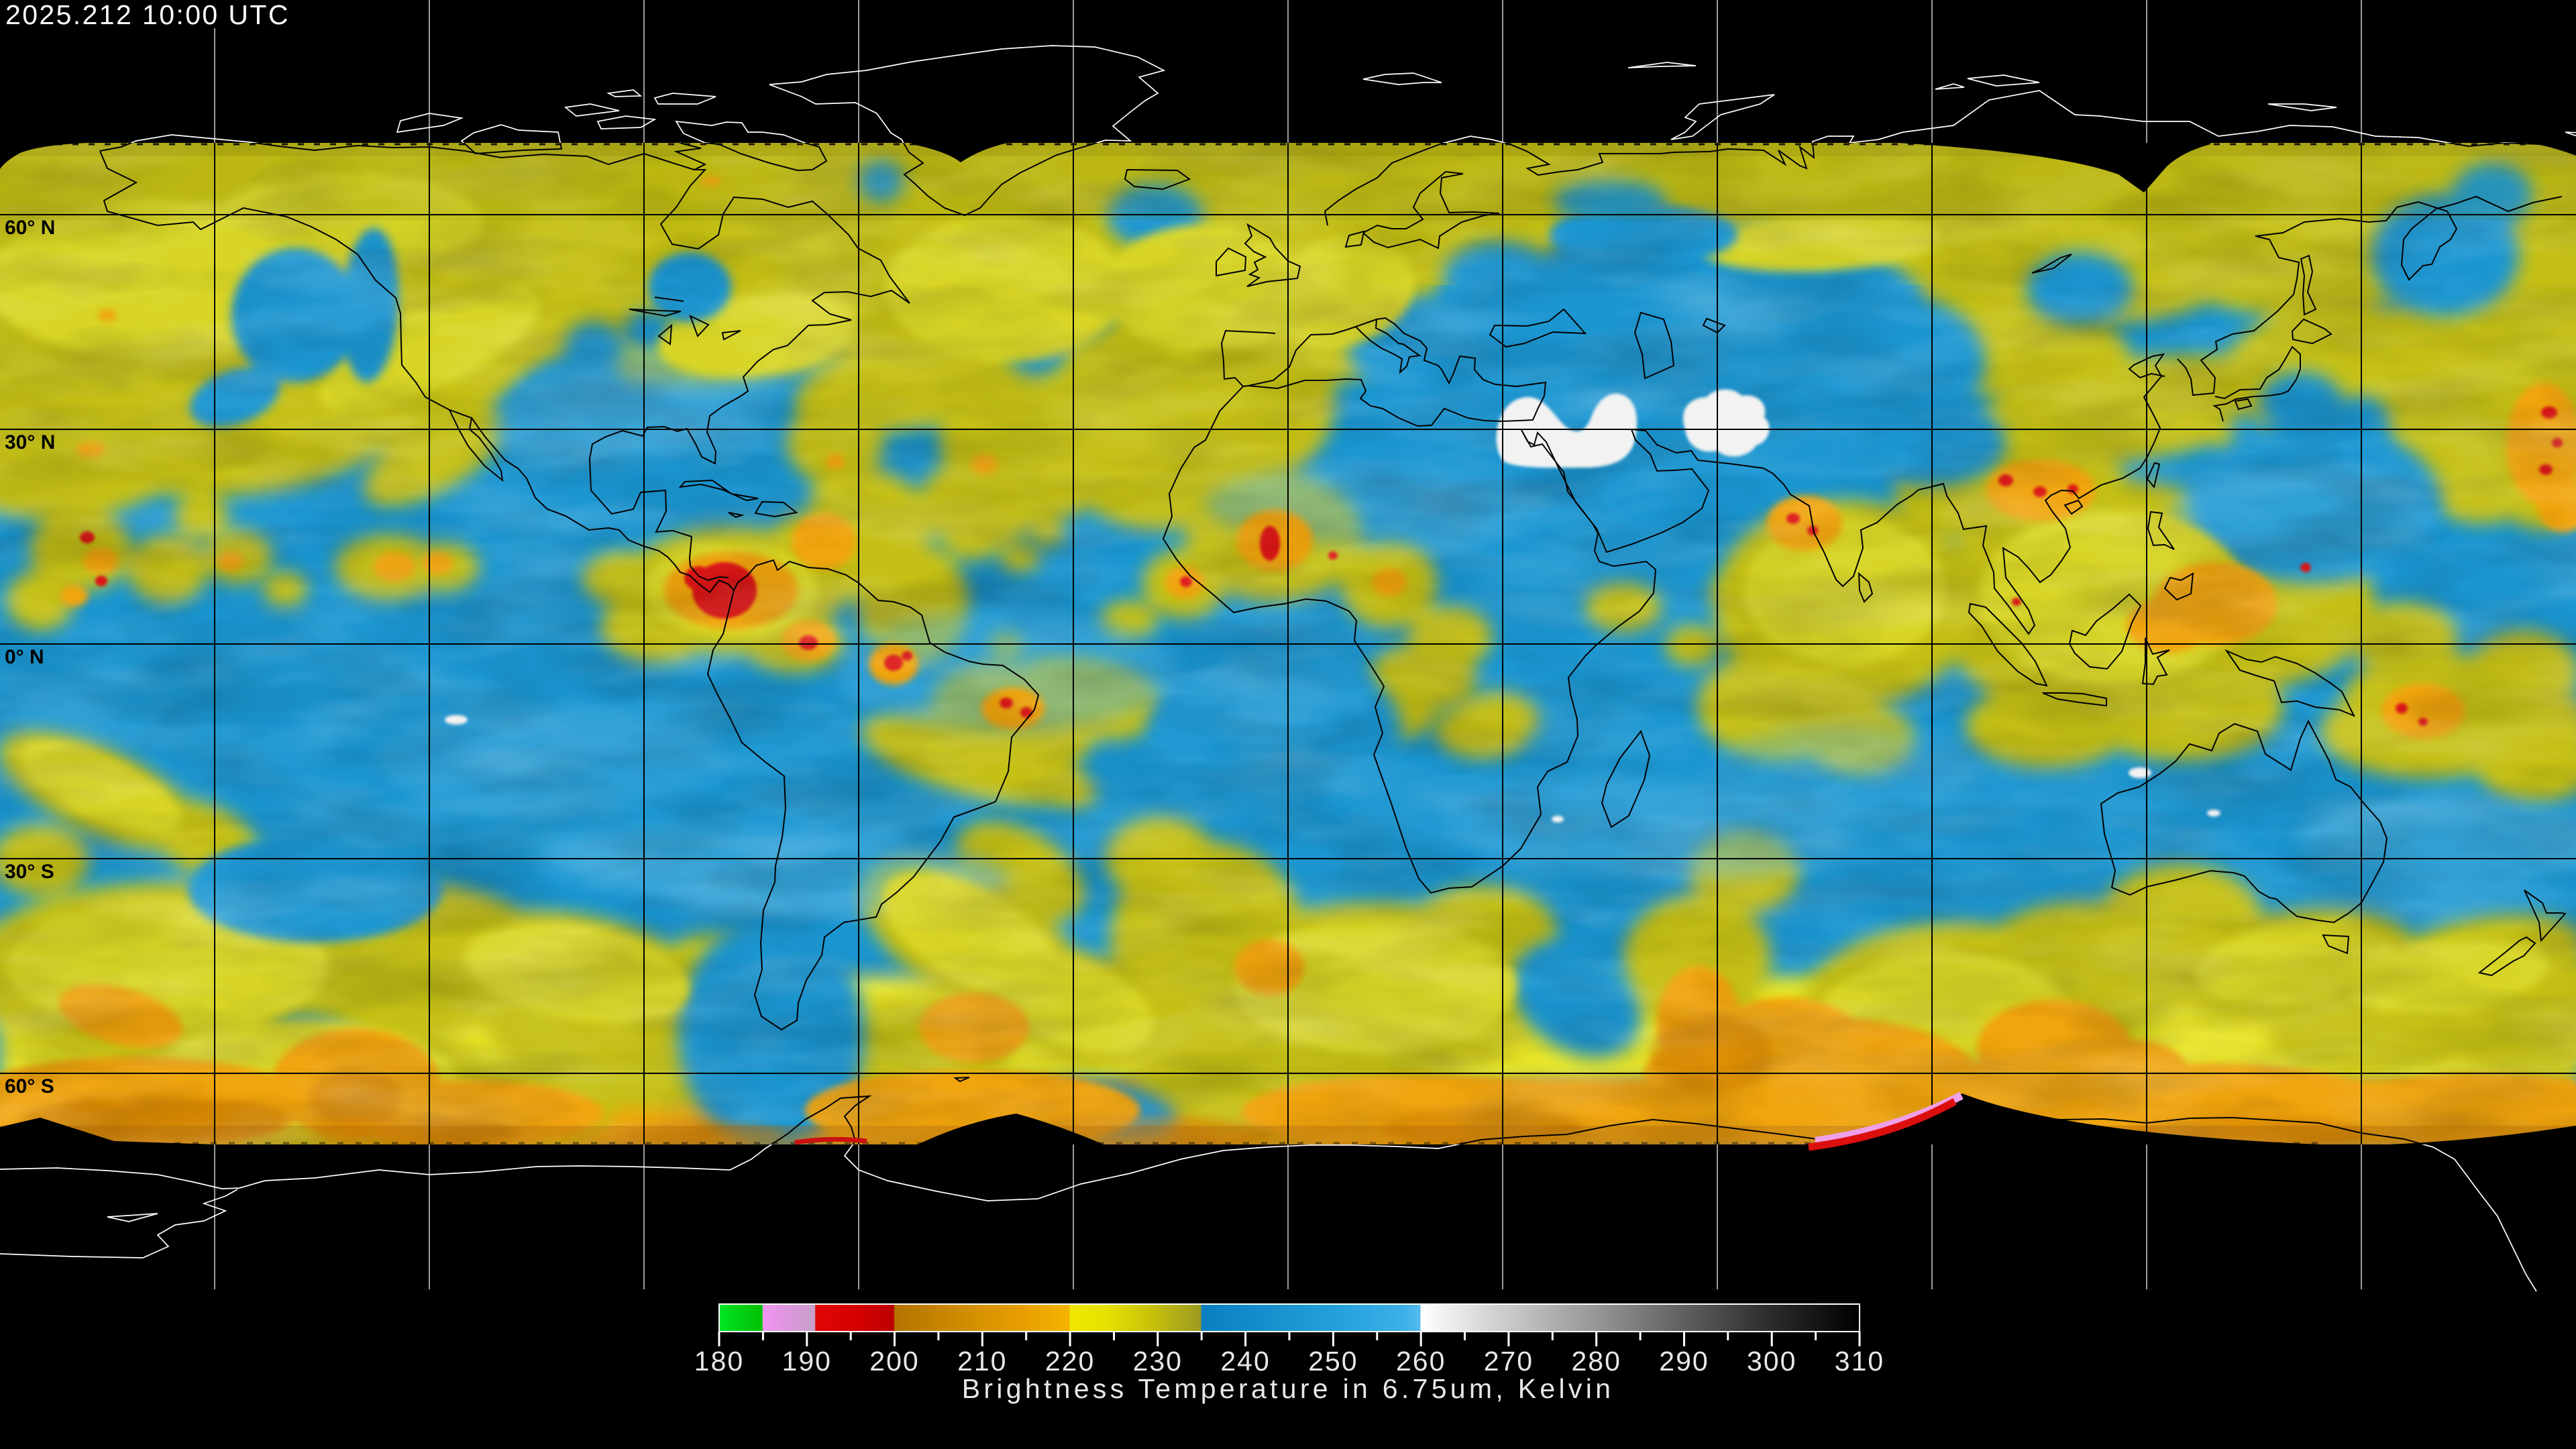 This screenshot has height=1449, width=2576. I want to click on svg-text: 60° S, so click(29, 1086).